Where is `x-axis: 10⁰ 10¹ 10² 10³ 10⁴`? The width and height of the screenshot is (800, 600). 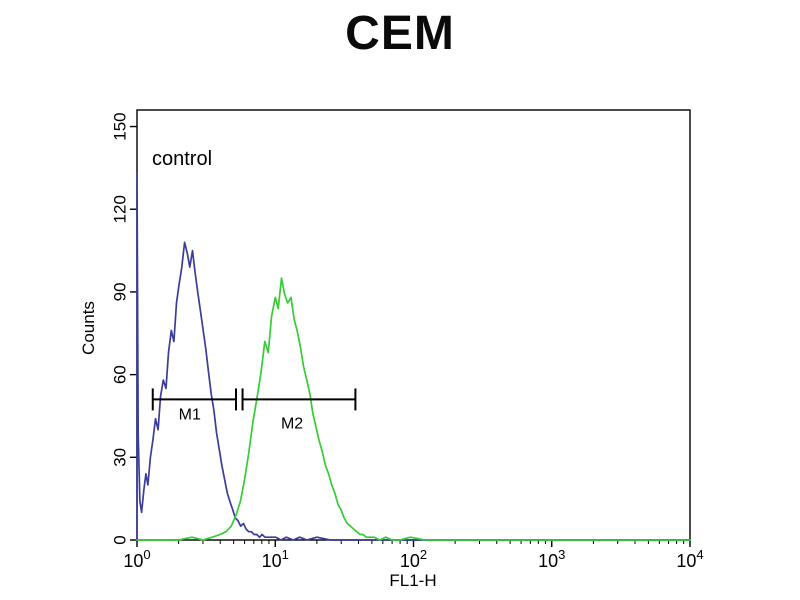 x-axis: 10⁰ 10¹ 10² 10³ 10⁴ is located at coordinates (413, 555).